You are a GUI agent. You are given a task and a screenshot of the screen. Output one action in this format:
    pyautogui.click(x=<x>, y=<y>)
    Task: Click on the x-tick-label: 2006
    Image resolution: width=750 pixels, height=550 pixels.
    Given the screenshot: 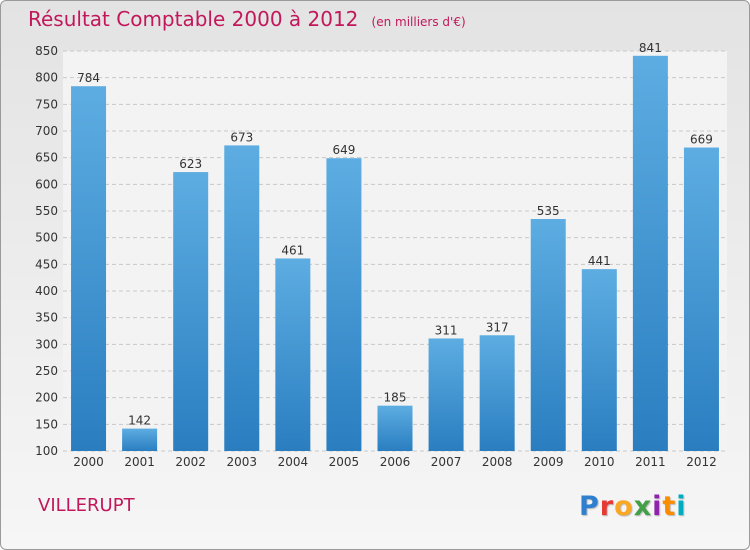 What is the action you would take?
    pyautogui.click(x=395, y=462)
    